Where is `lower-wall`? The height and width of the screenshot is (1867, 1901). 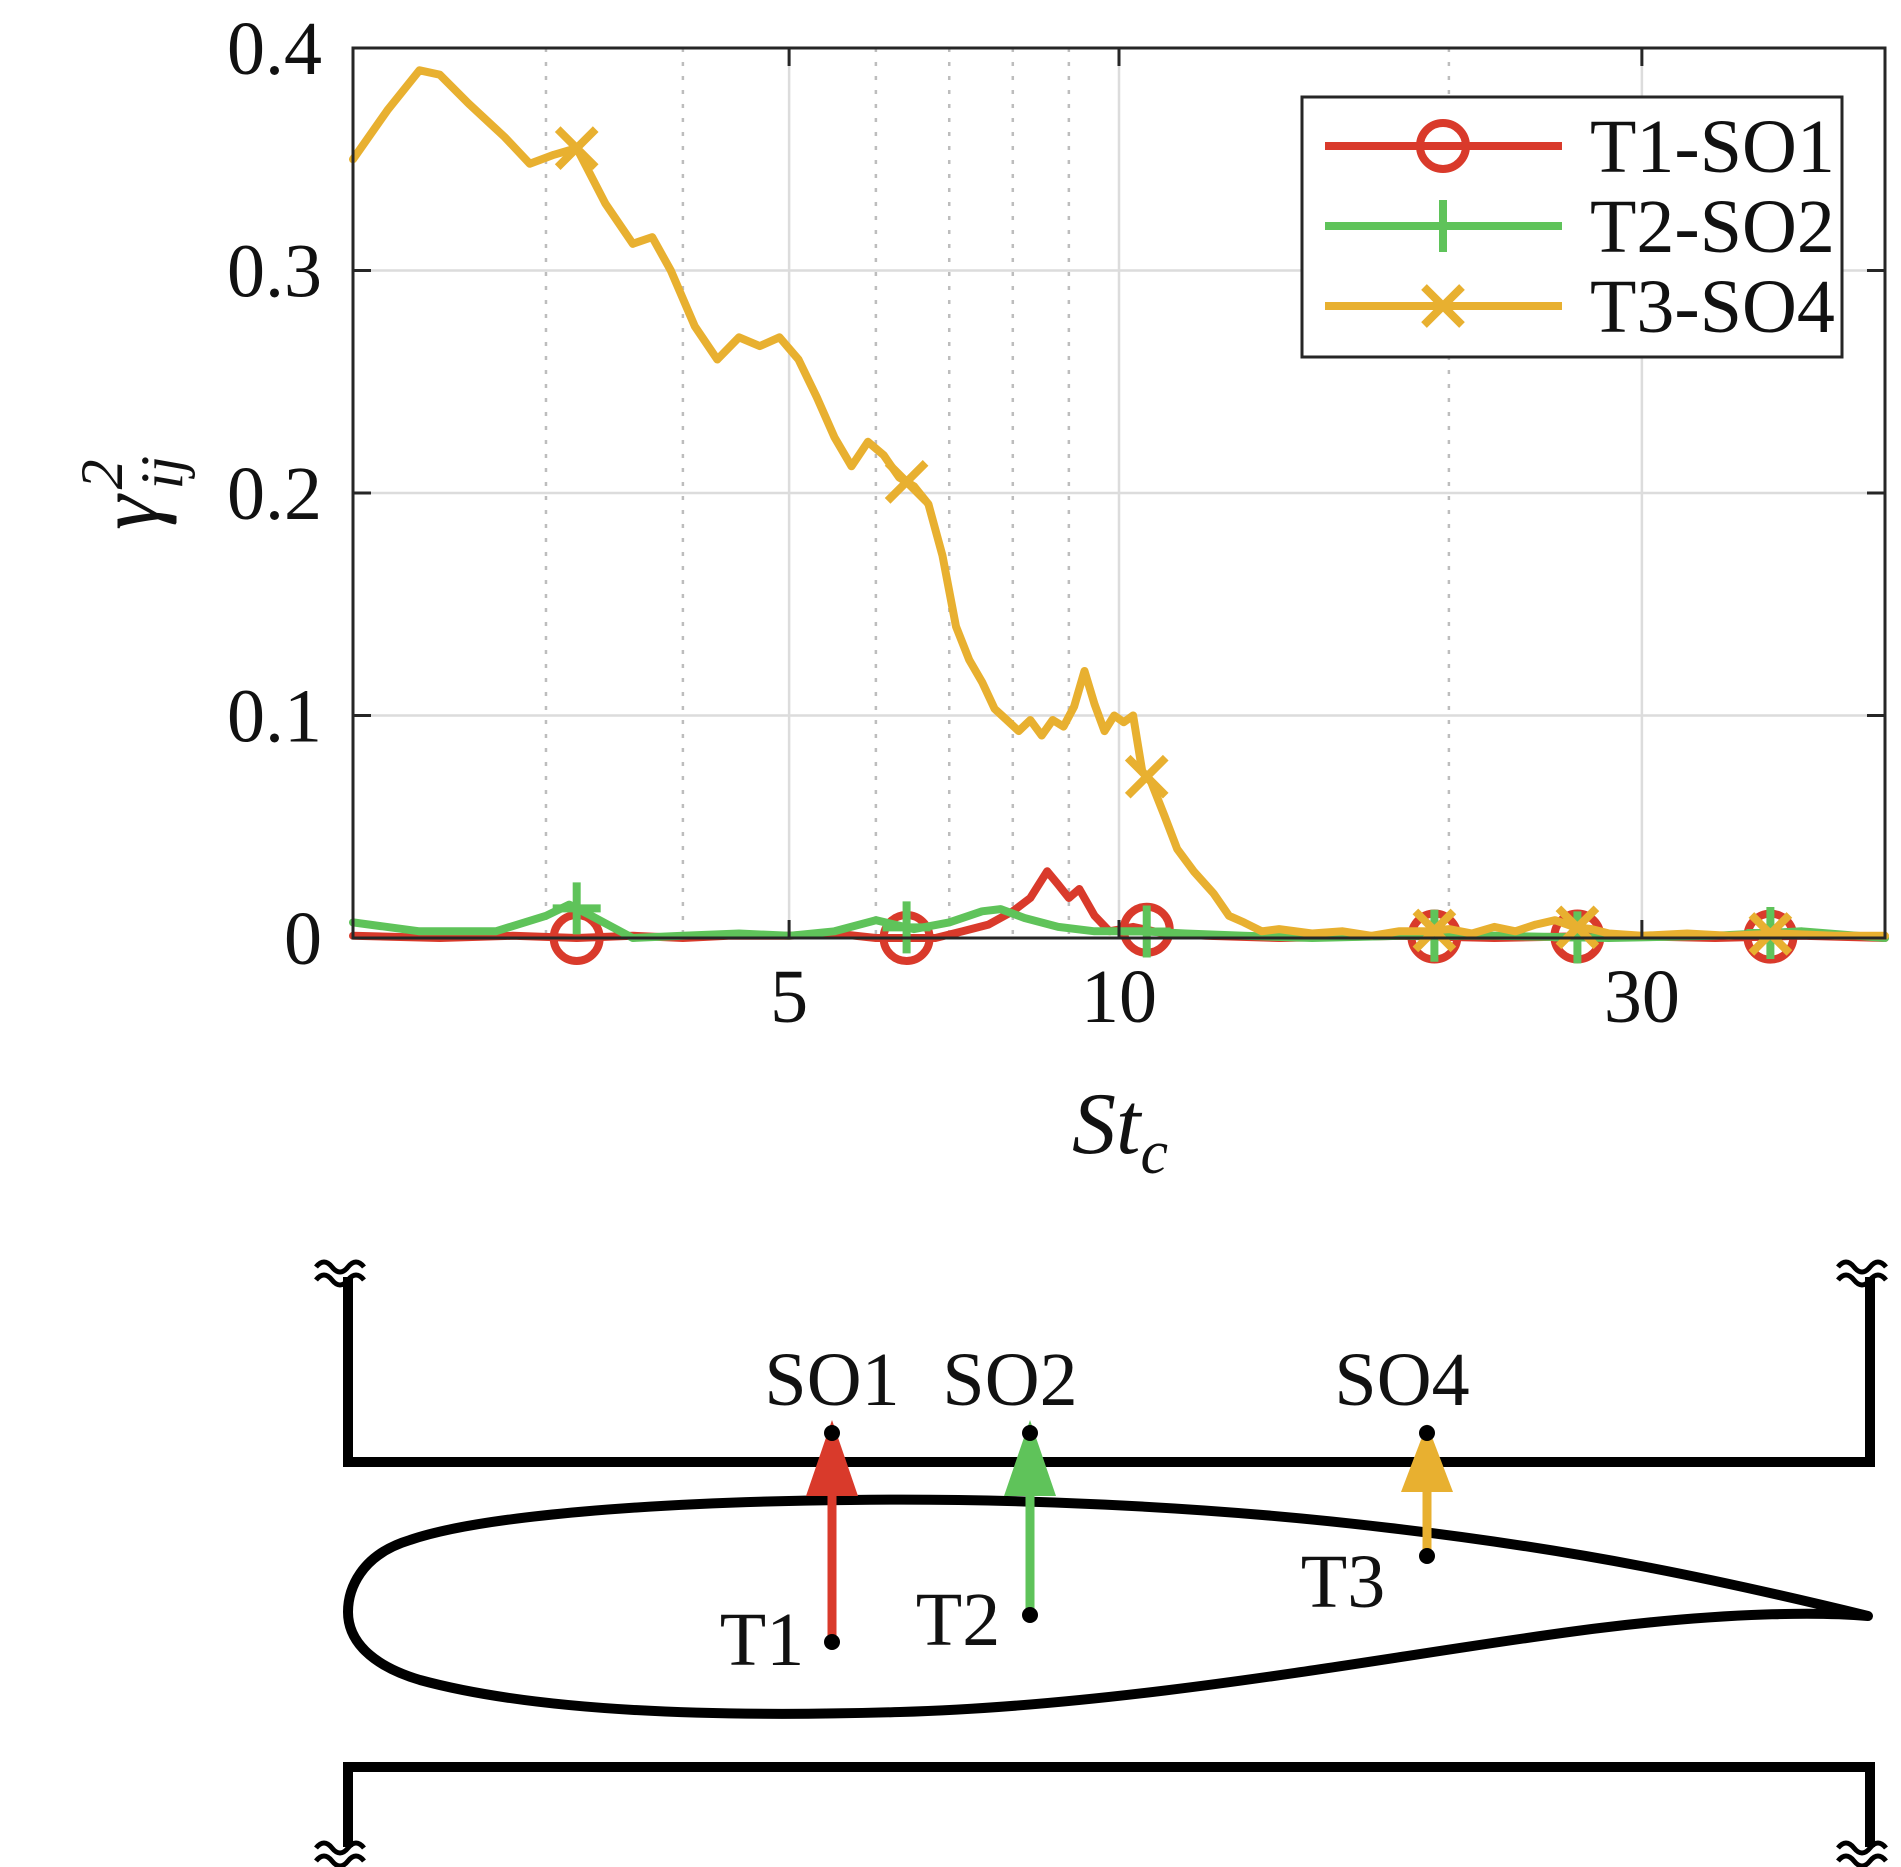
lower-wall is located at coordinates (1109, 1804).